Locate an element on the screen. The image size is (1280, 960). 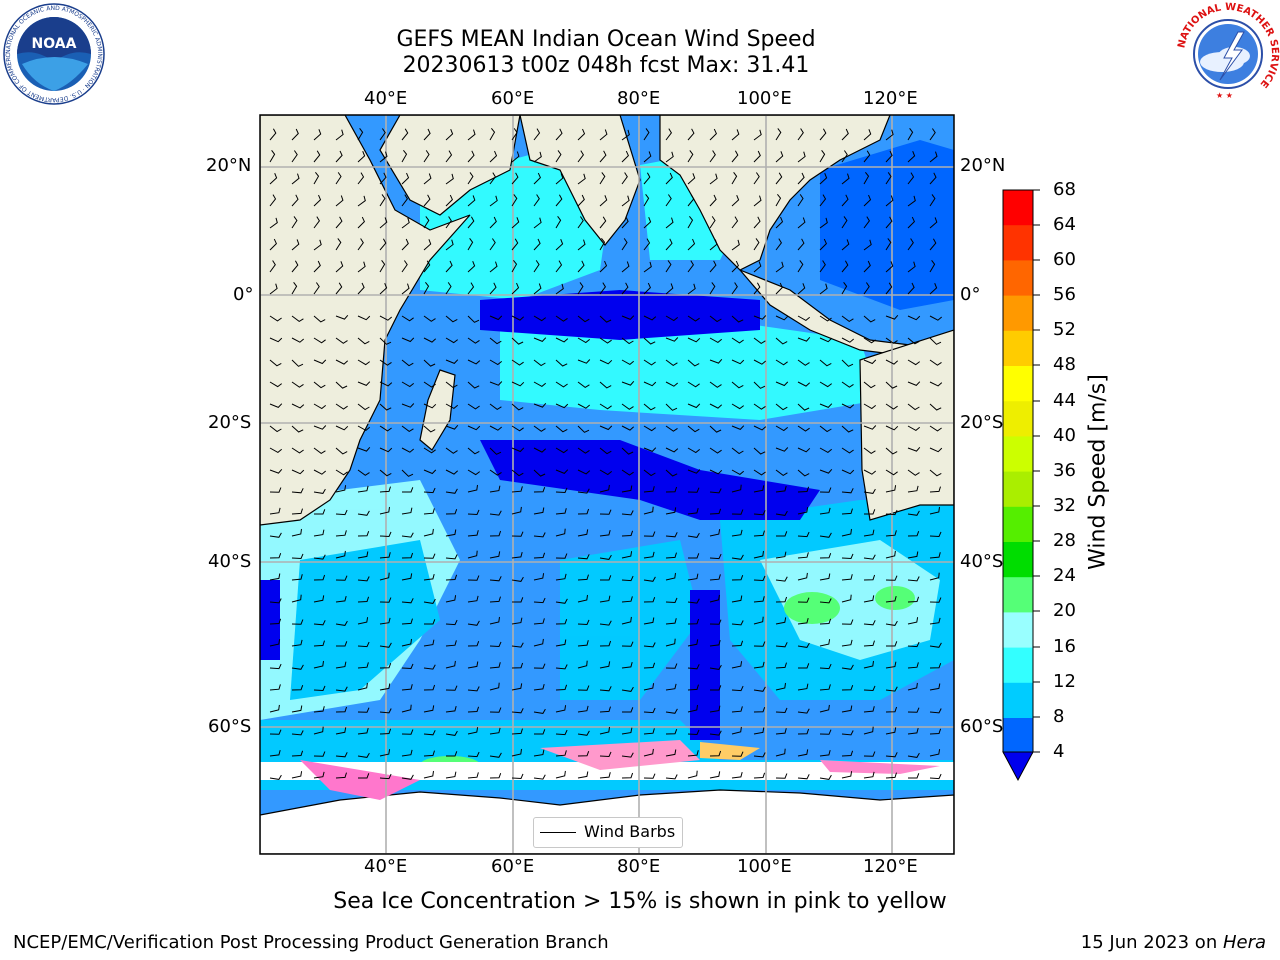
colorbar-tick-label: 28 is located at coordinates (1064, 540).